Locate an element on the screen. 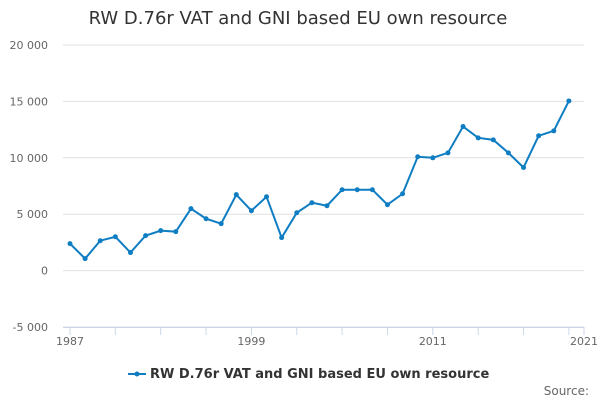  data-point-1994 is located at coordinates (176, 232).